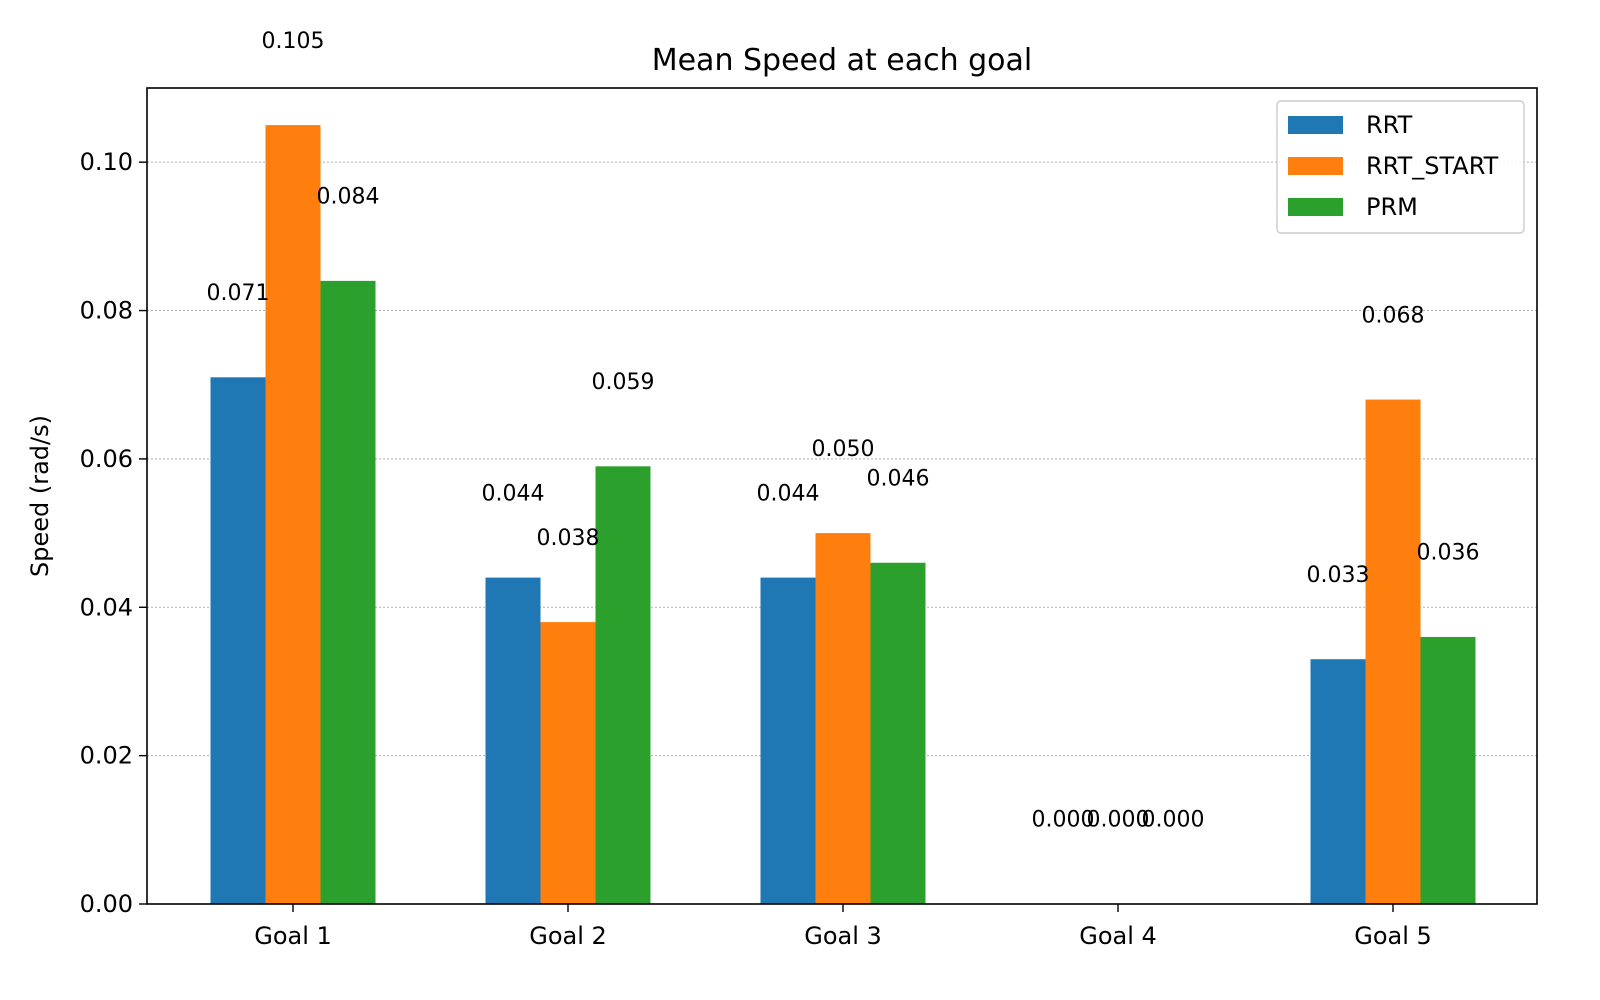  I want to click on legend-label: RRT_START, so click(1432, 166).